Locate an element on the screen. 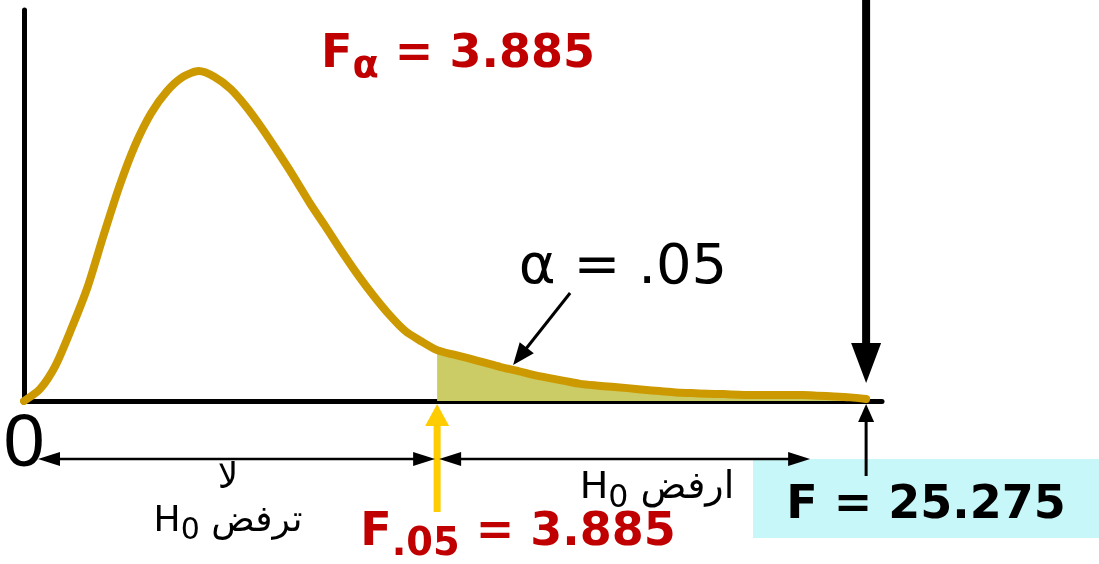 This screenshot has width=1099, height=564. text: F = 25.275 is located at coordinates (926, 502).